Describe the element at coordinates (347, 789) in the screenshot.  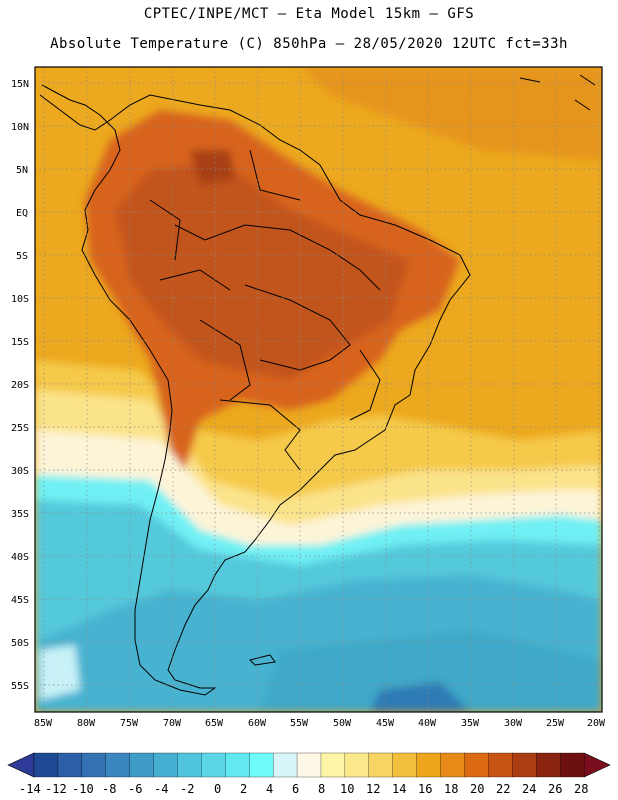
I see `legend-label: 10` at that location.